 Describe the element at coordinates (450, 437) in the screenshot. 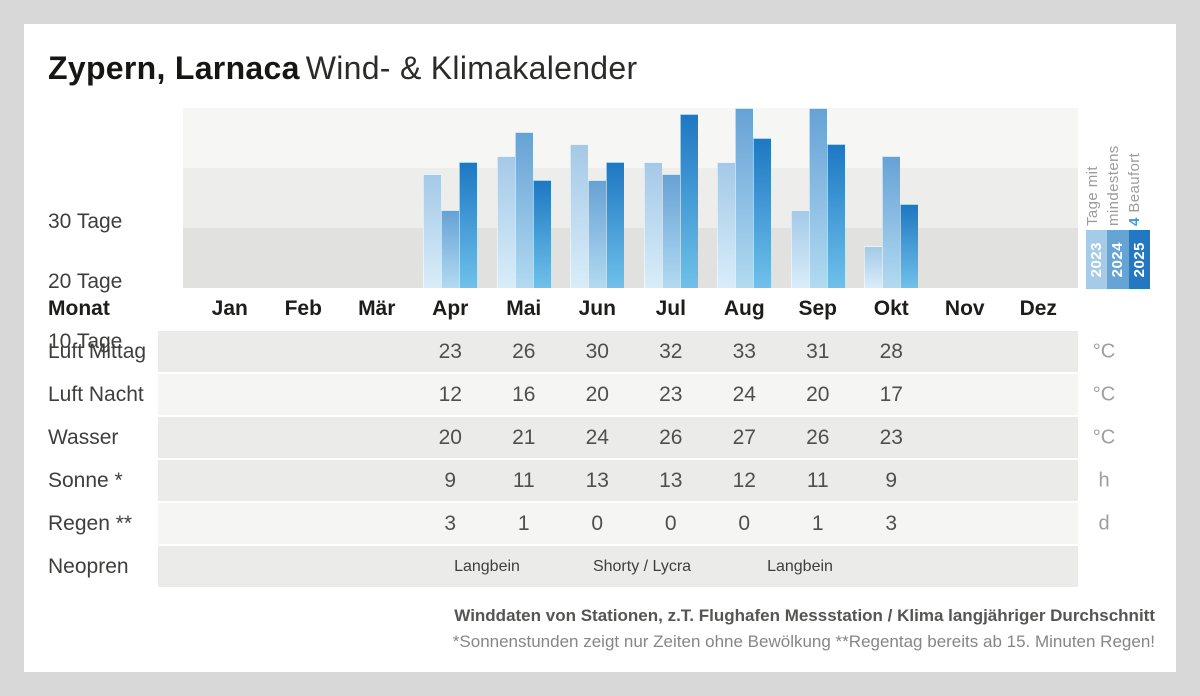

I see `value-apr: 20` at that location.